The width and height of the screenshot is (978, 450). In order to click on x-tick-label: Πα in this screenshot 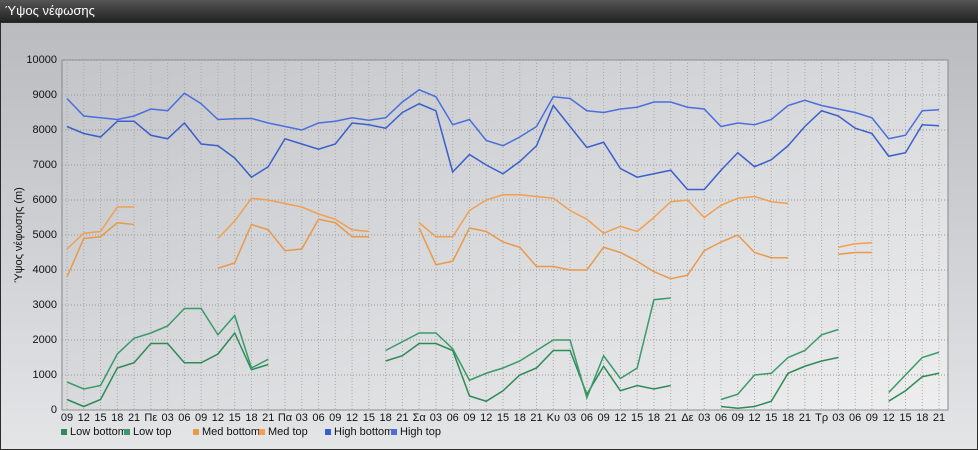, I will do `click(285, 418)`.